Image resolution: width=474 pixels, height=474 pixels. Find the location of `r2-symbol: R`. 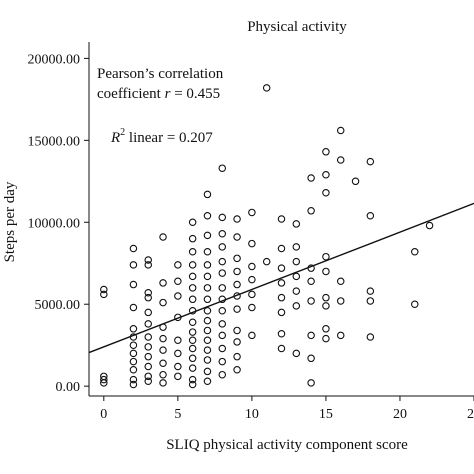

r2-symbol: R is located at coordinates (115, 138).